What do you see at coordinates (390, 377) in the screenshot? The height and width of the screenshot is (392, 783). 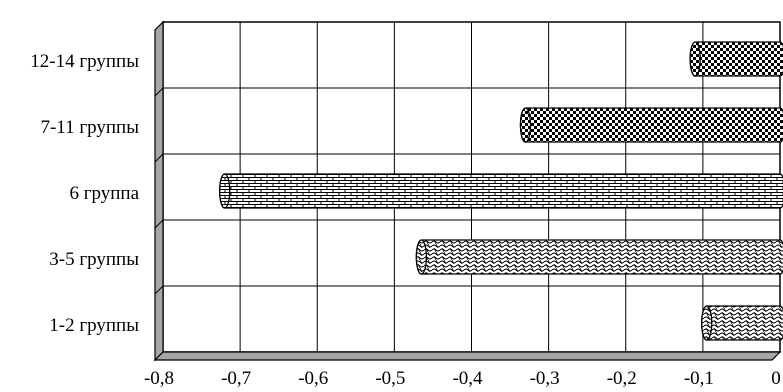 I see `x-tick-label: -0,5` at bounding box center [390, 377].